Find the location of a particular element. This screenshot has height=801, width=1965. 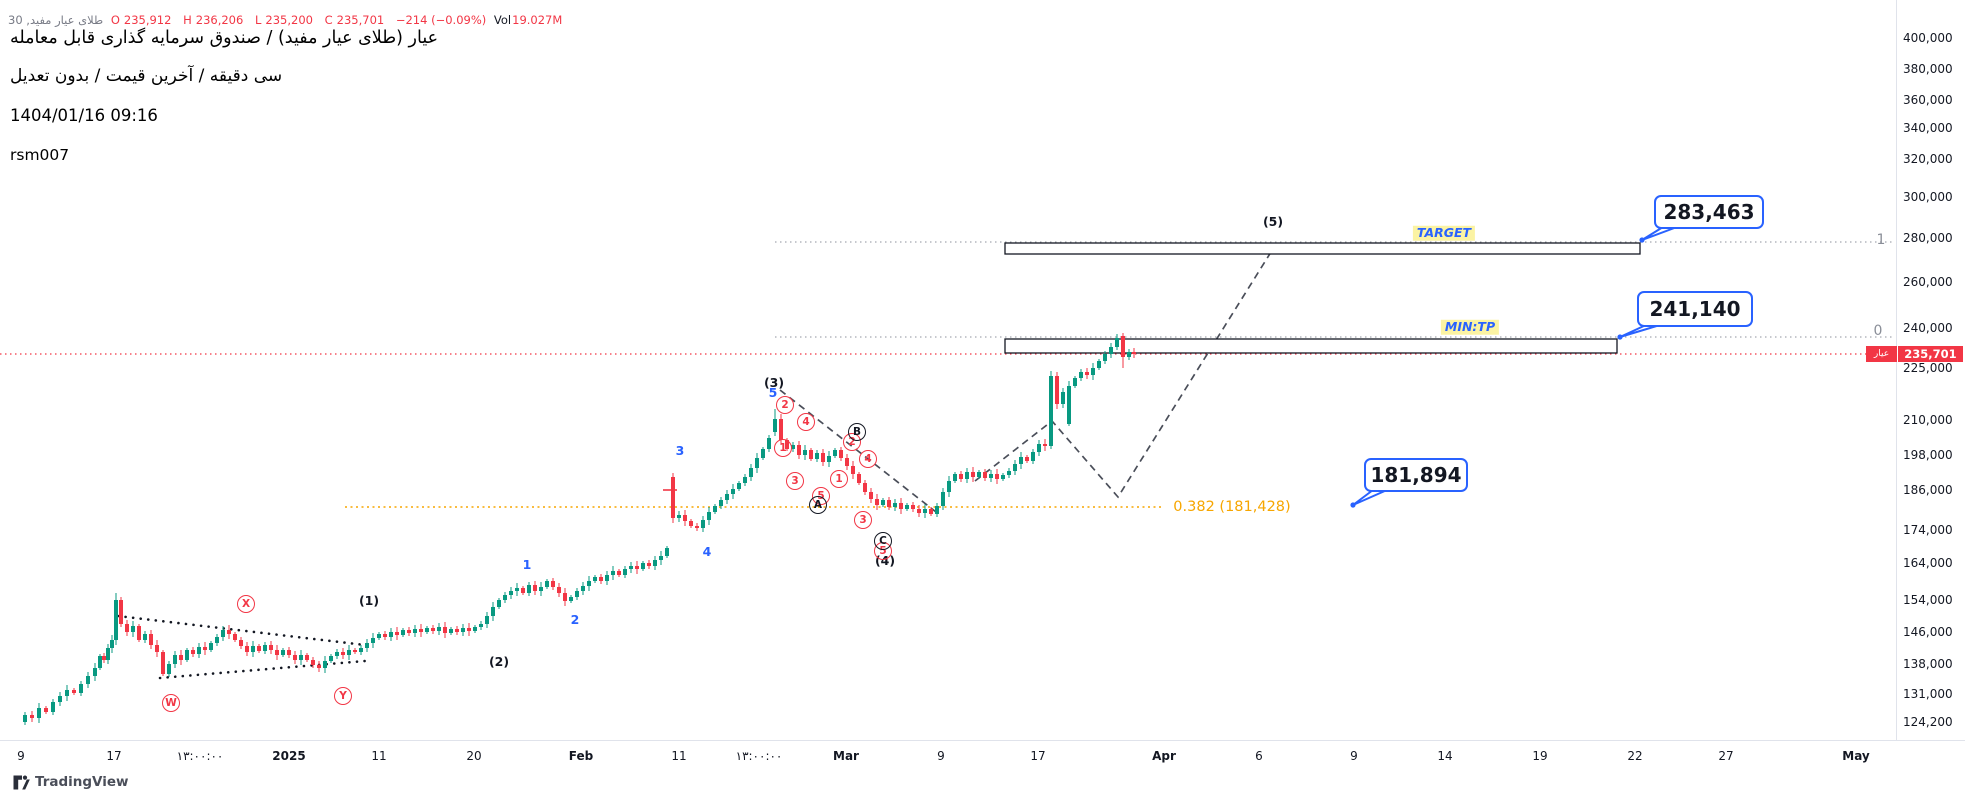

min-tp-box is located at coordinates (1311, 346).